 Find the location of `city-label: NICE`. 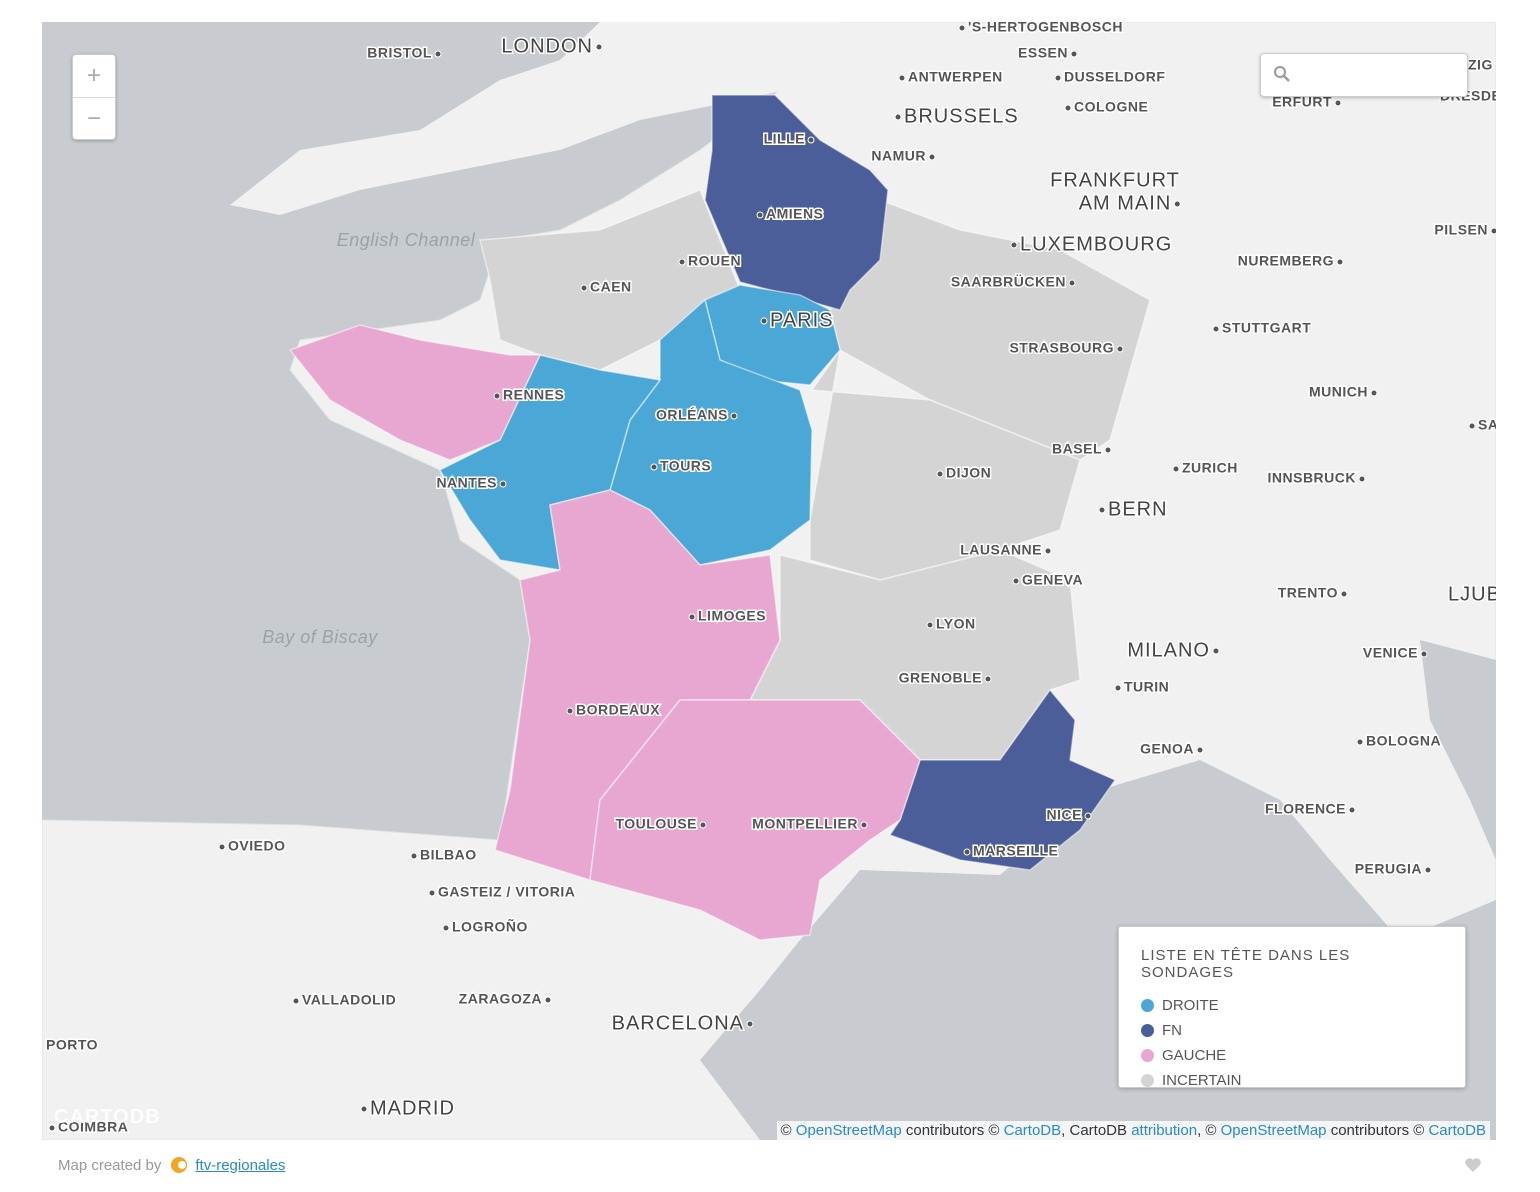

city-label: NICE is located at coordinates (1064, 815).